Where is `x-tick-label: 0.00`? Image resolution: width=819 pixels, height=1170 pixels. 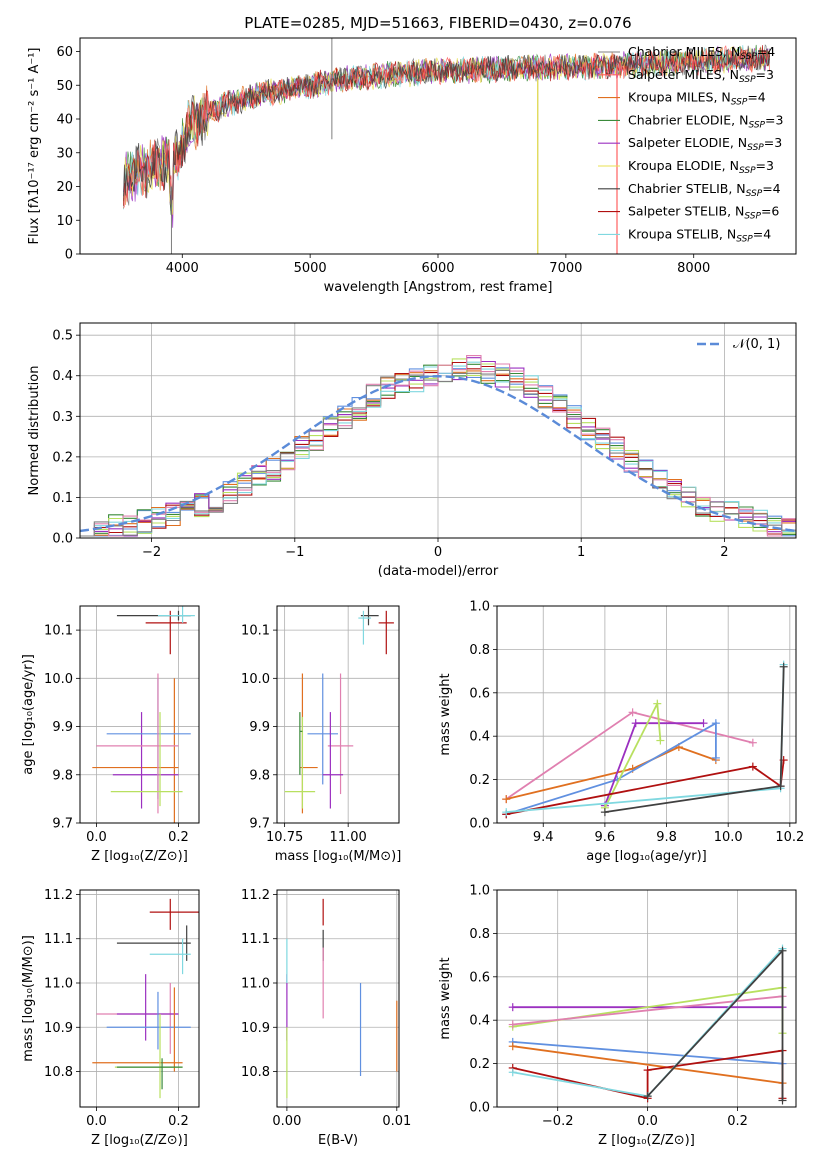 x-tick-label: 0.00 is located at coordinates (286, 1121).